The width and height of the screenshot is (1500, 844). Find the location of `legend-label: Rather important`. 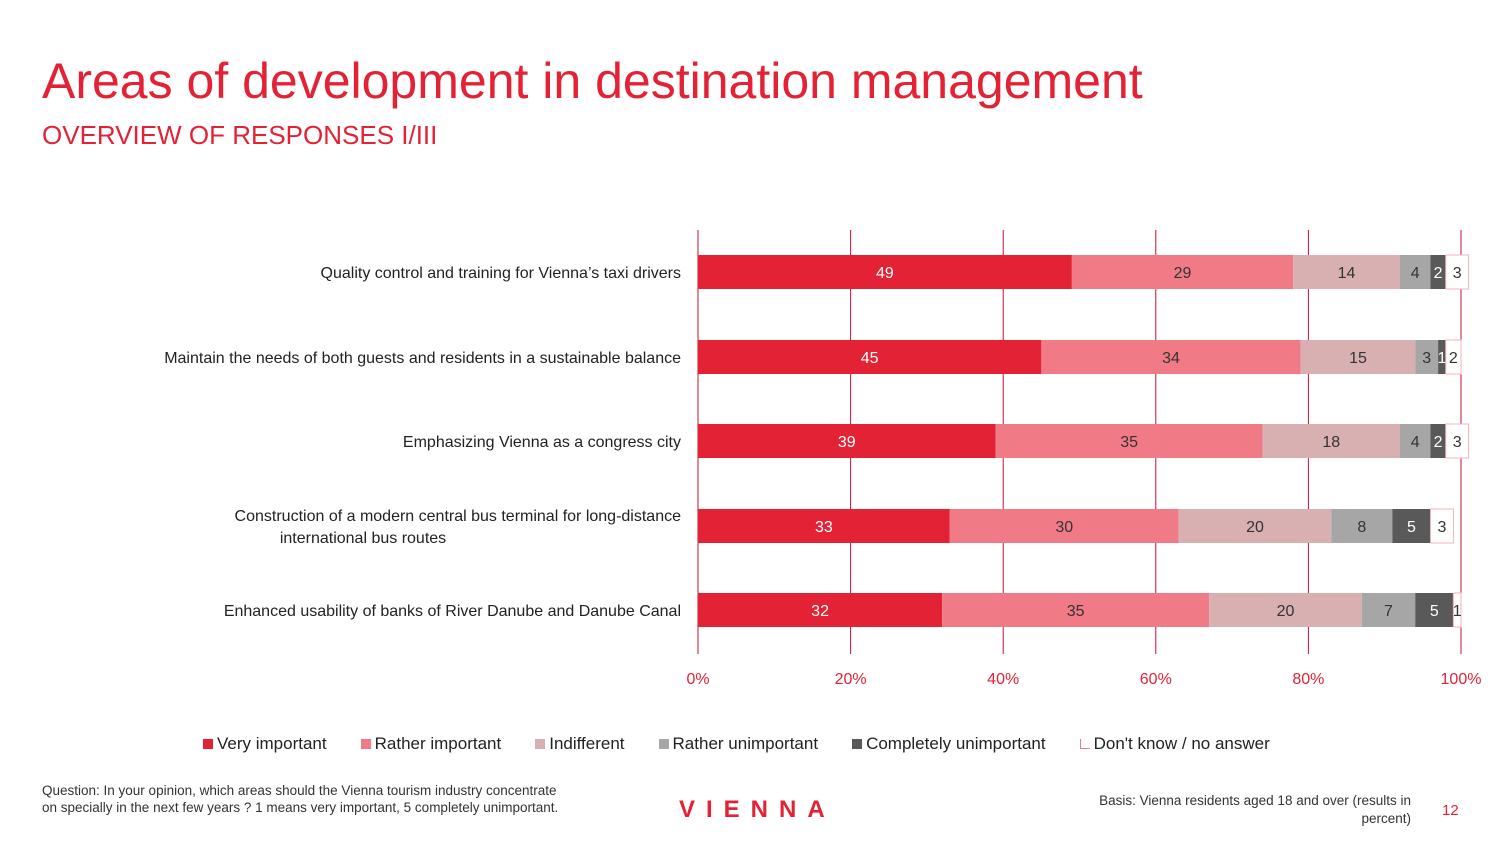

legend-label: Rather important is located at coordinates (438, 743).